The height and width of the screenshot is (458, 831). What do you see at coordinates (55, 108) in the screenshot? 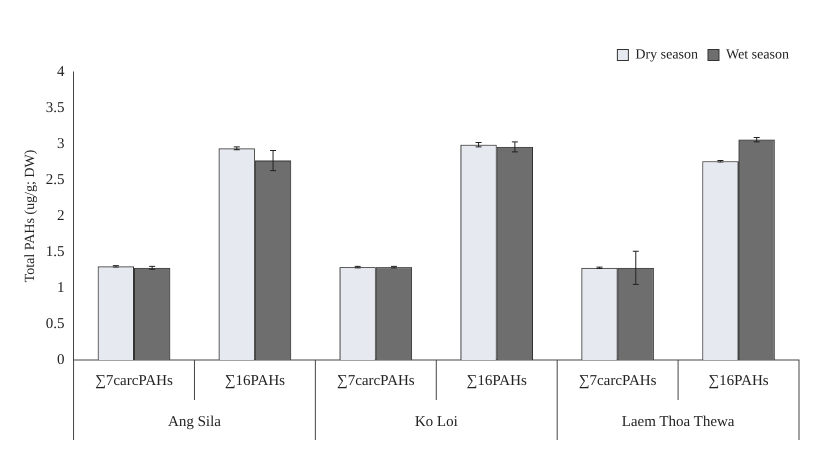
I see `y-tick-label: 3.5` at bounding box center [55, 108].